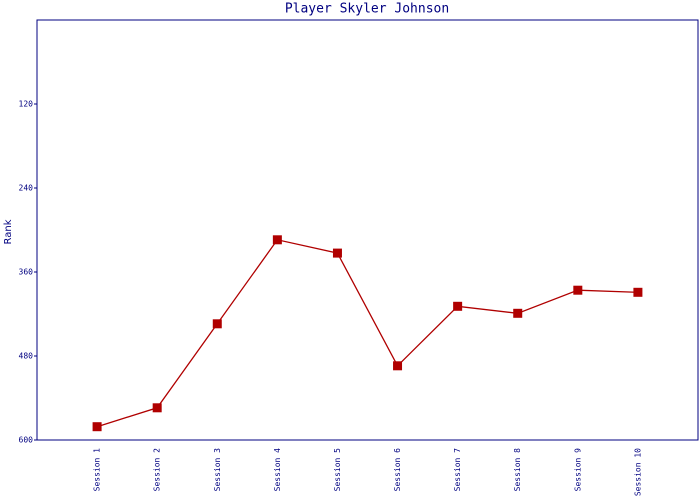 This screenshot has width=700, height=500. I want to click on y-axis-label: Rank, so click(8, 231).